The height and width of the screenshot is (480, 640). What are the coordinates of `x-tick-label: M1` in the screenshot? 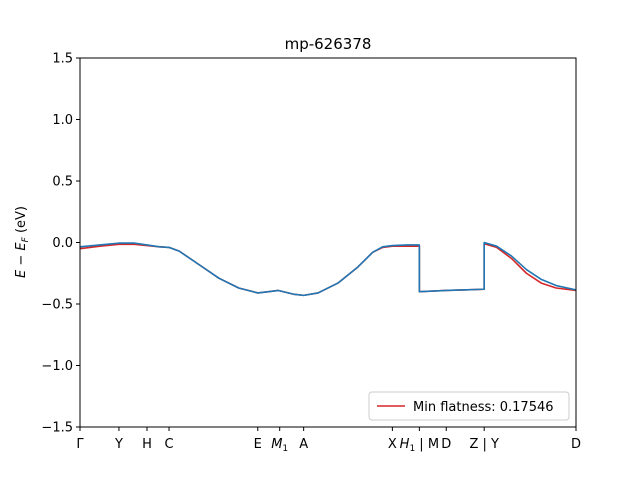 It's located at (279, 445).